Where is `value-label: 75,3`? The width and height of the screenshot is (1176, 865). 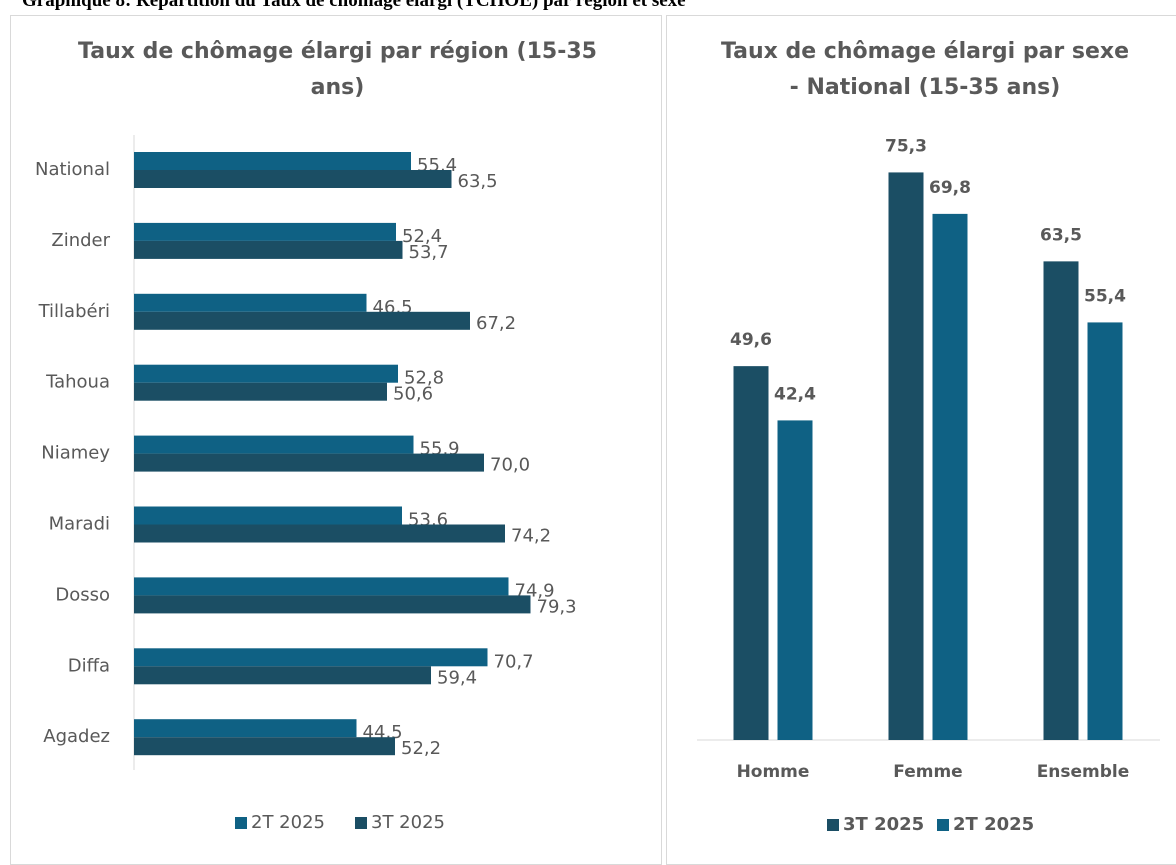
value-label: 75,3 is located at coordinates (906, 146).